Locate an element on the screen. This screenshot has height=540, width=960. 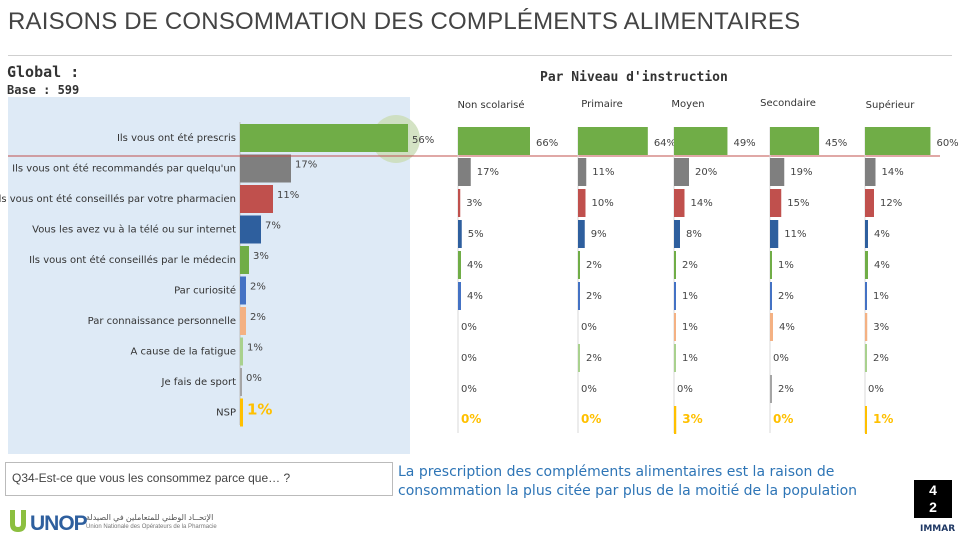
segment-value-label: 64% is located at coordinates (665, 143).